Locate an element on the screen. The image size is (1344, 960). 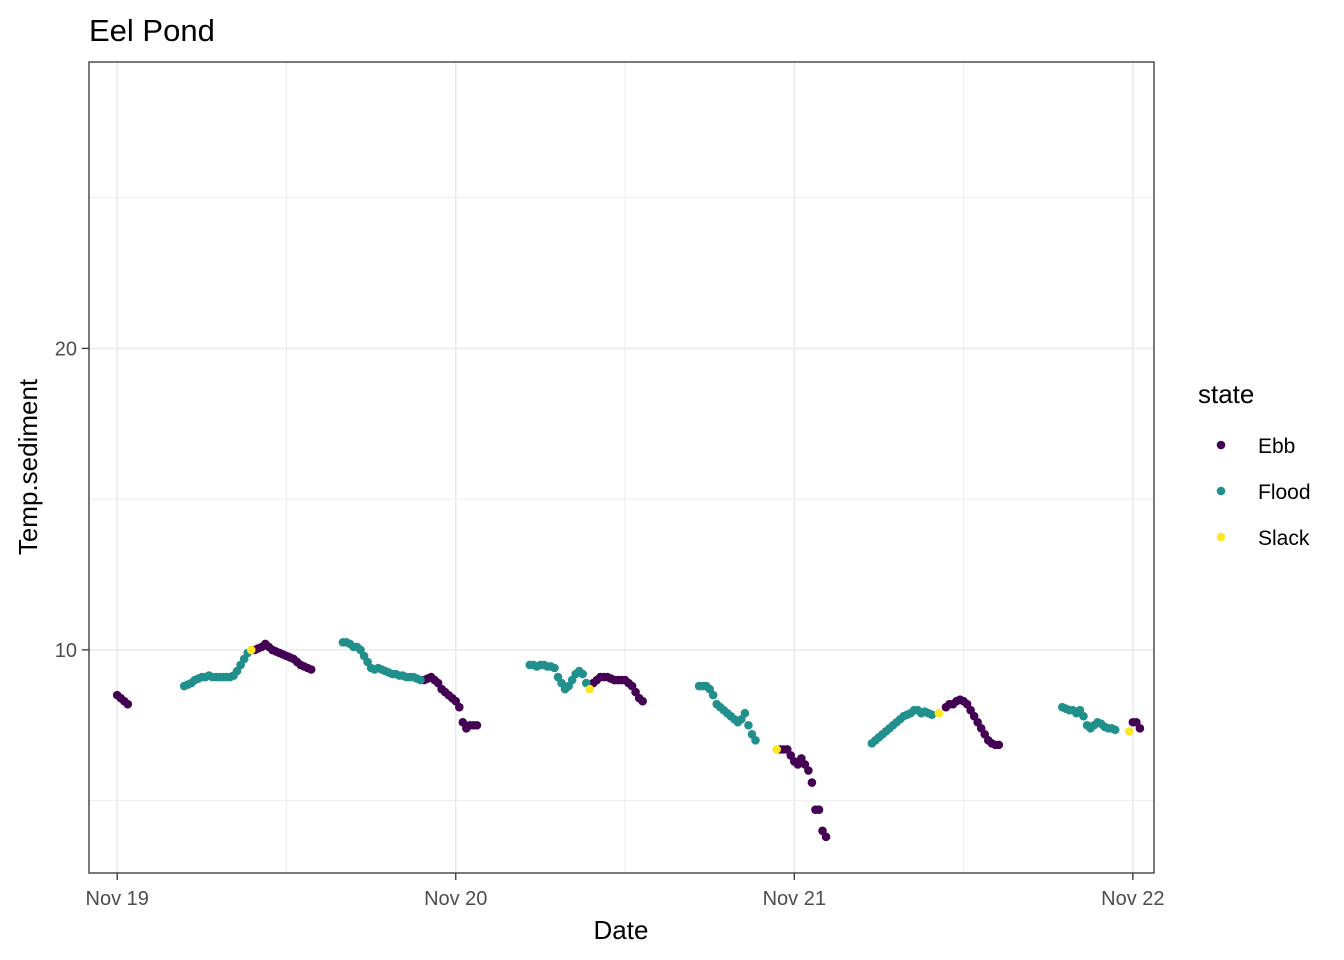
x-tick-label: Nov 20 is located at coordinates (455, 899).